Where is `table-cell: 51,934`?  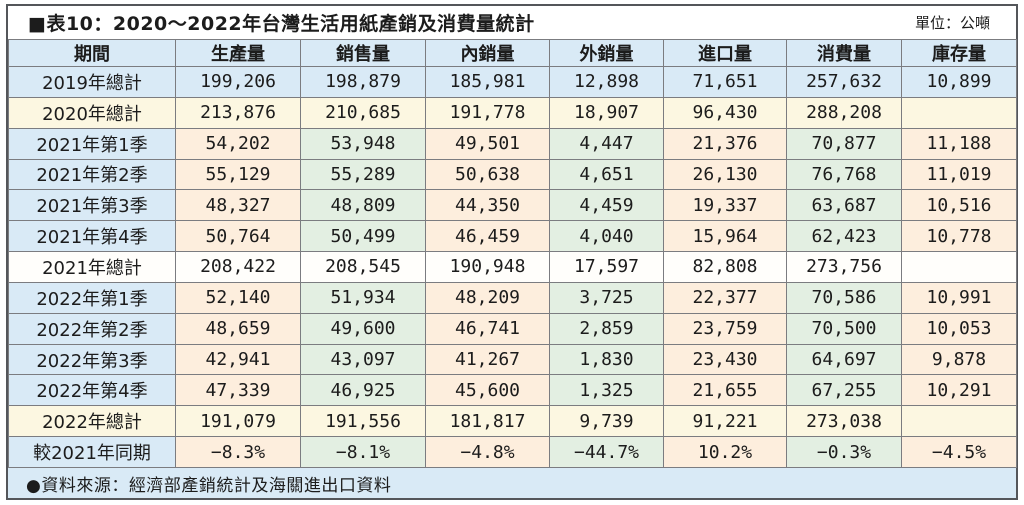 table-cell: 51,934 is located at coordinates (363, 297).